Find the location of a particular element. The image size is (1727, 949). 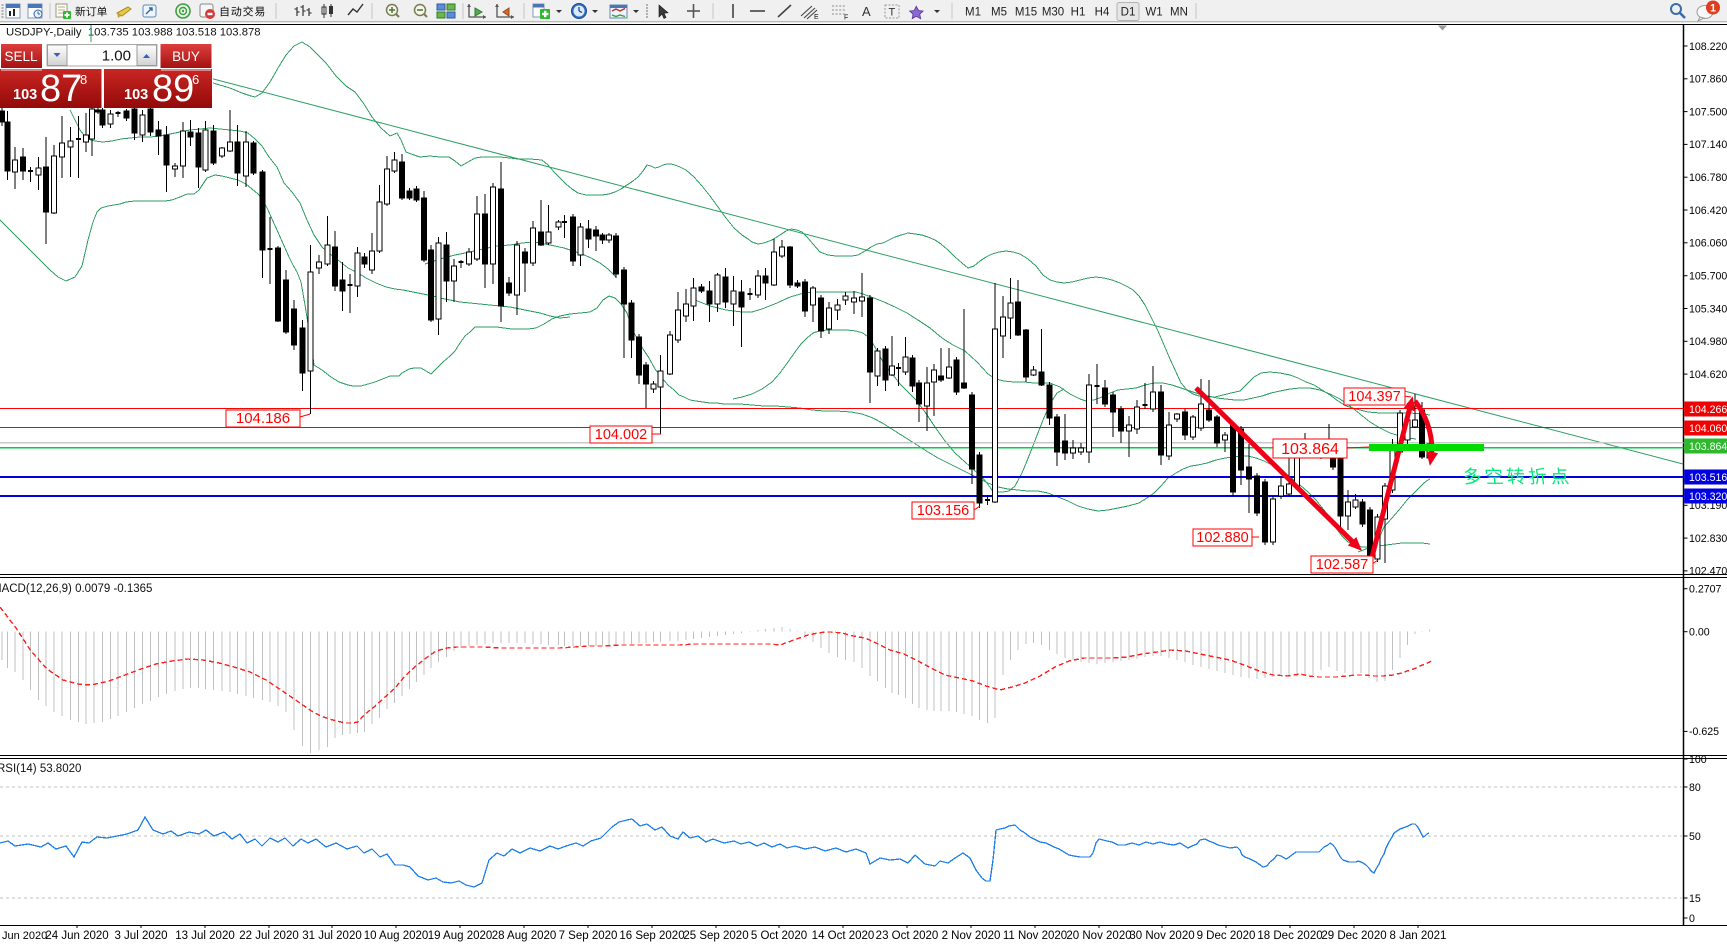

svg-text: 100 is located at coordinates (1698, 760).